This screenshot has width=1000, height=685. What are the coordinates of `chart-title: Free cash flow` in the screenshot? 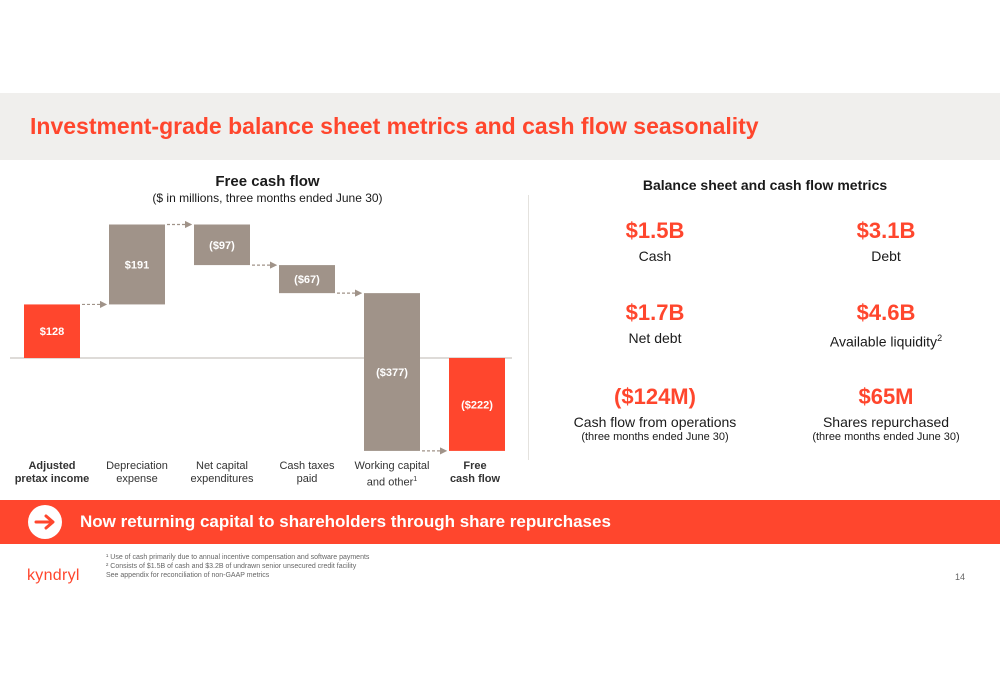 It's located at (267, 181).